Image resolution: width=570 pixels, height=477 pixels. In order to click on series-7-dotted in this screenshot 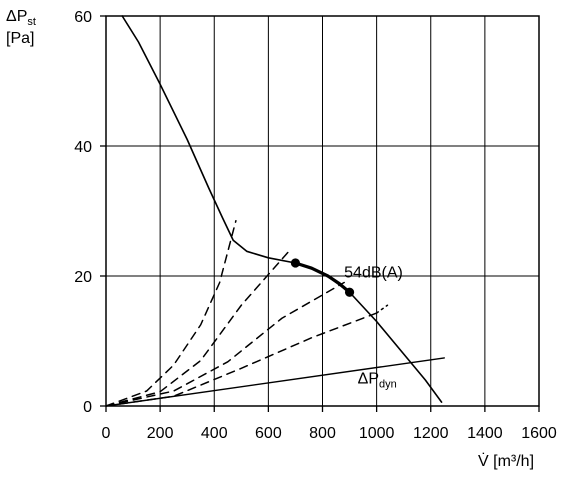, I will do `click(382, 309)`.